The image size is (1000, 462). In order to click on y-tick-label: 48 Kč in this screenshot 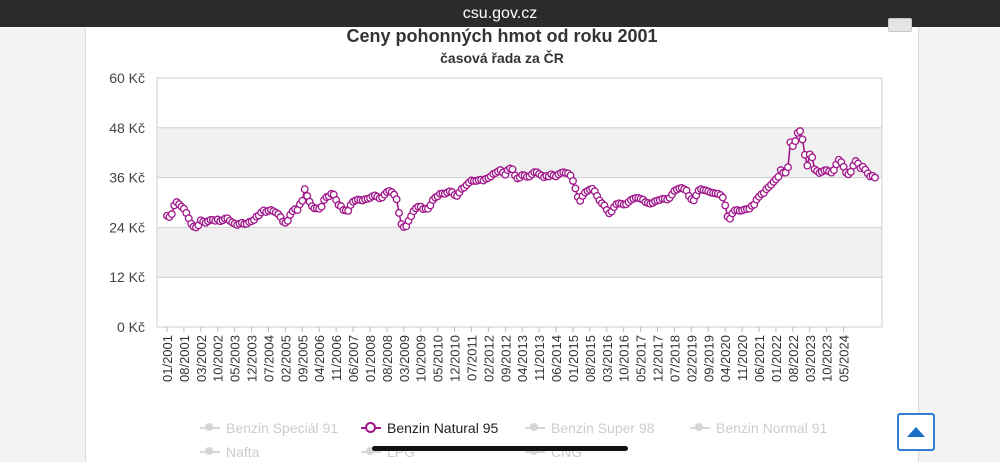, I will do `click(127, 128)`.